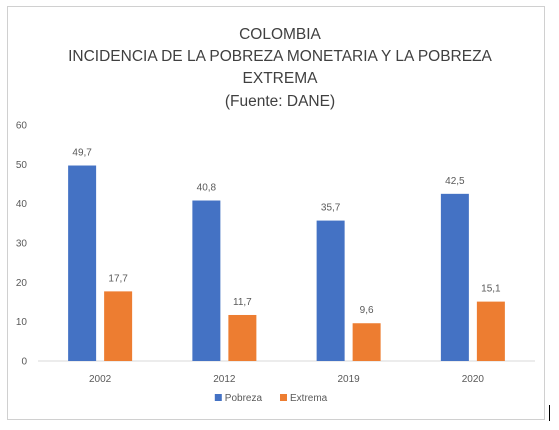 This screenshot has width=559, height=430. I want to click on data-label: 42,5, so click(455, 181).